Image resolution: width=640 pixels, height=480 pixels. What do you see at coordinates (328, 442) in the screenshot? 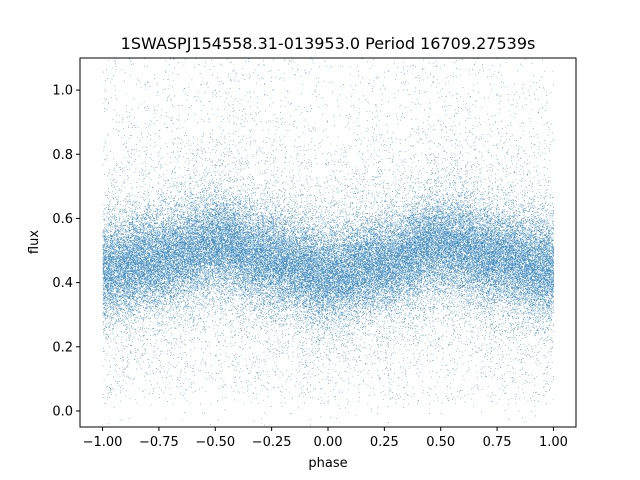
I see `x-tick-label: 0.00` at bounding box center [328, 442].